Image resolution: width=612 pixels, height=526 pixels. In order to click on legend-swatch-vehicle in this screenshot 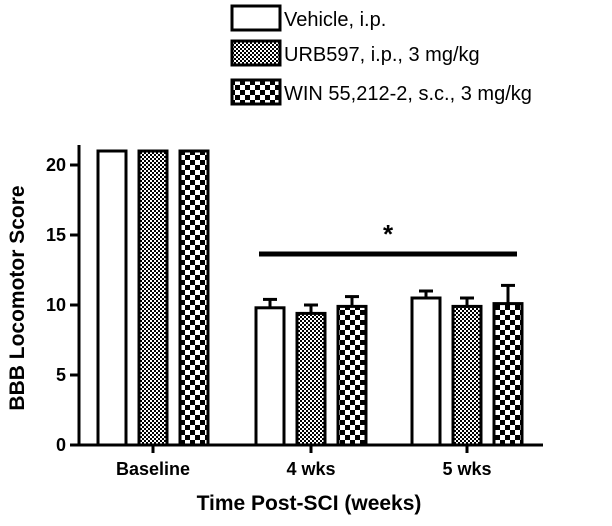, I will do `click(256, 18)`.